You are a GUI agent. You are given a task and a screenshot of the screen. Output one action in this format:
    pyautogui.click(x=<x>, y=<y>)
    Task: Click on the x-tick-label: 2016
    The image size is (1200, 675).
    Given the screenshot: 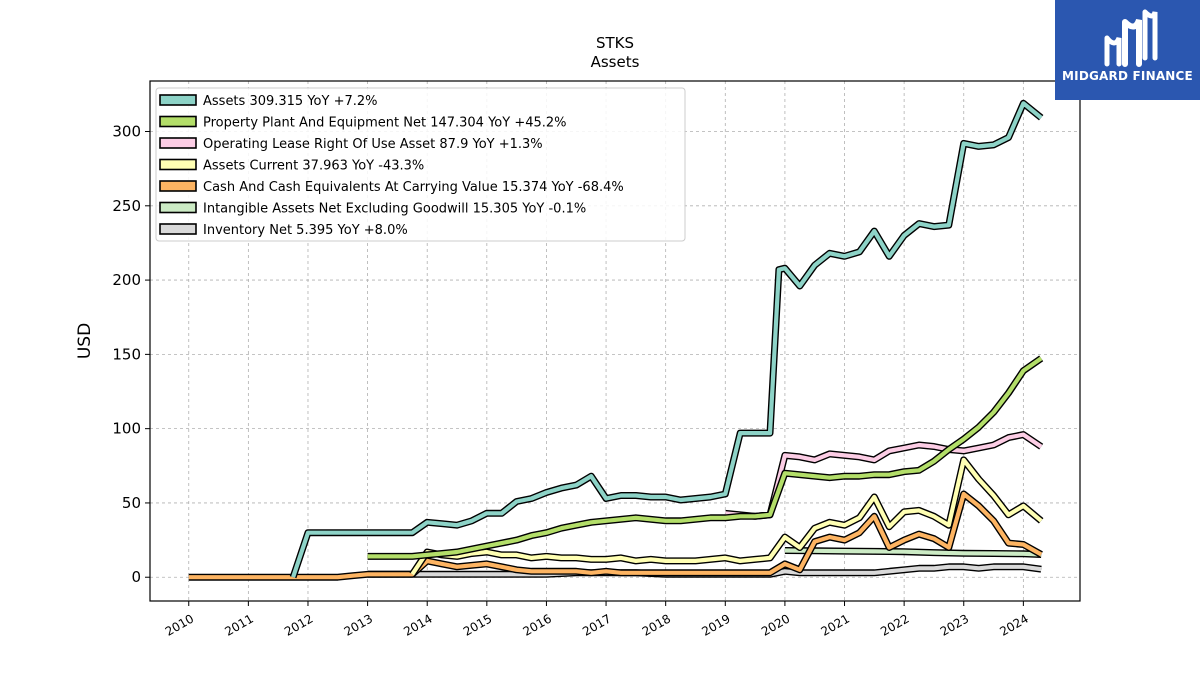 What is the action you would take?
    pyautogui.click(x=536, y=624)
    